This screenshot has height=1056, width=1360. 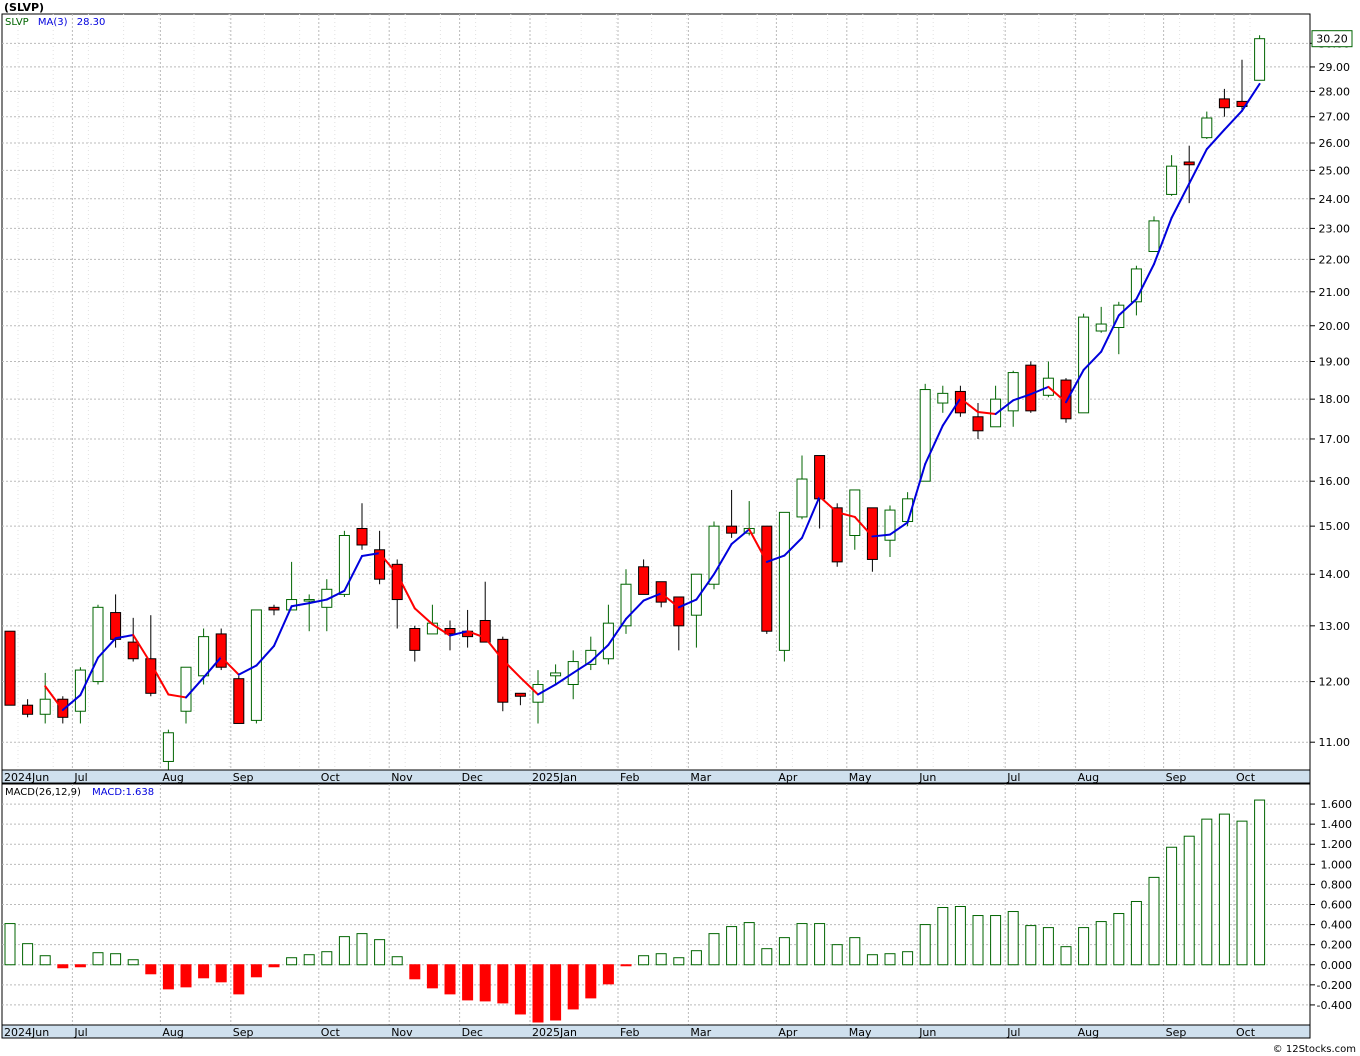 I want to click on price-x-month-label: 2024Jun, so click(x=26, y=777).